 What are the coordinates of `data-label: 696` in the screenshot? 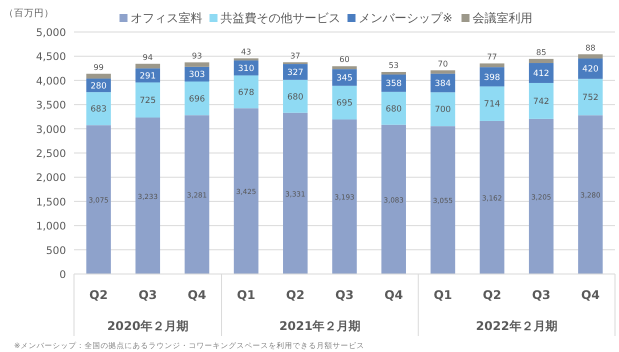 It's located at (197, 99).